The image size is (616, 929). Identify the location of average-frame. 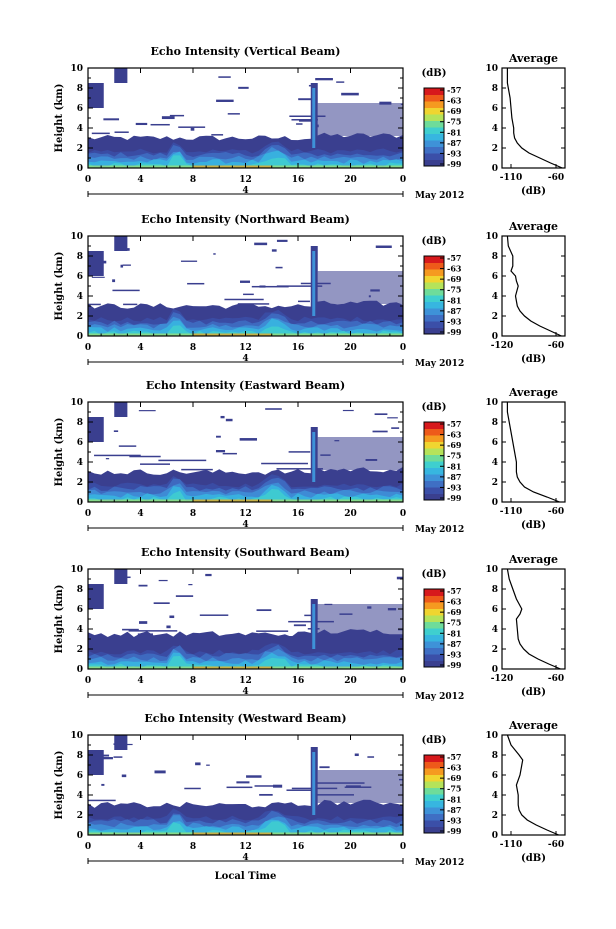
(533, 452).